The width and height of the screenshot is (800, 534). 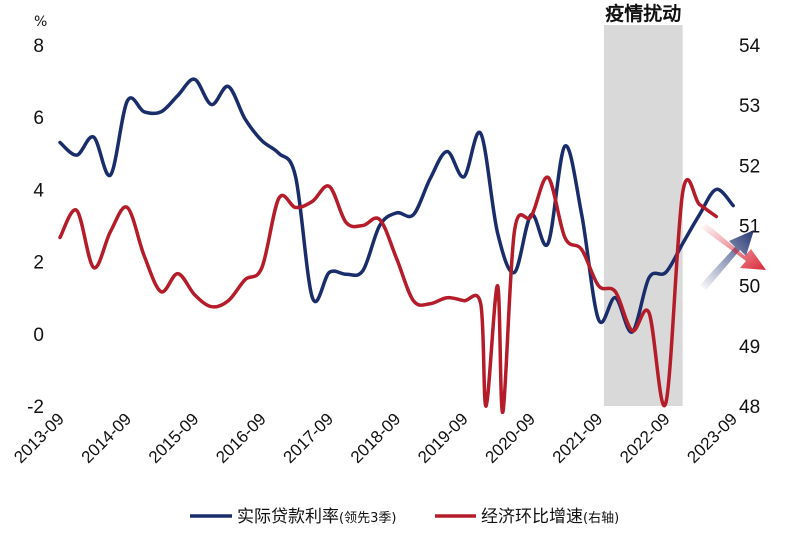 What do you see at coordinates (39, 438) in the screenshot?
I see `x-tick-label: 2013-09` at bounding box center [39, 438].